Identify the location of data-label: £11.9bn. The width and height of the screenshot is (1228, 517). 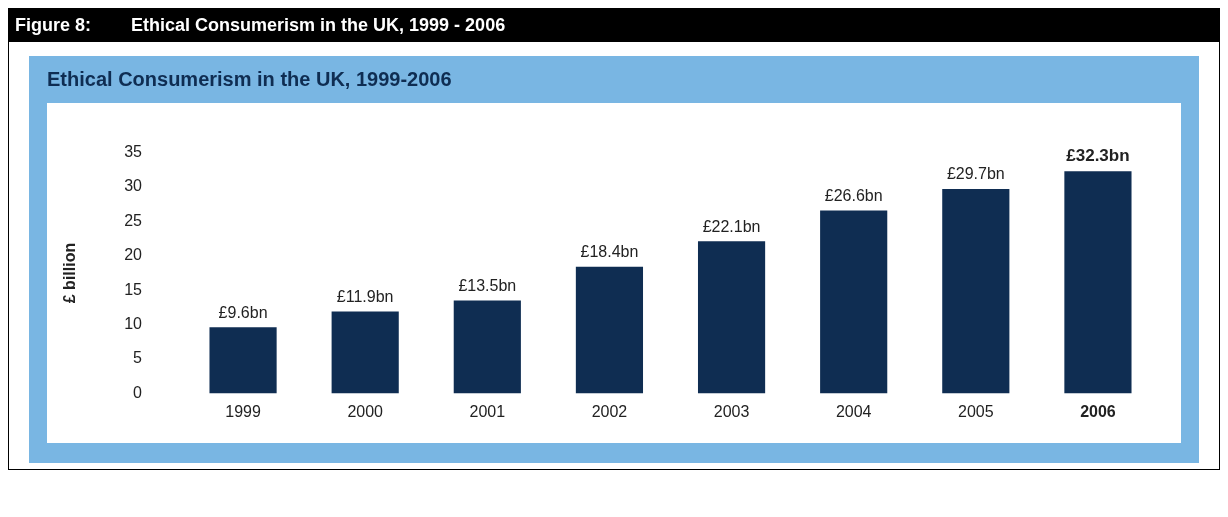
(365, 296).